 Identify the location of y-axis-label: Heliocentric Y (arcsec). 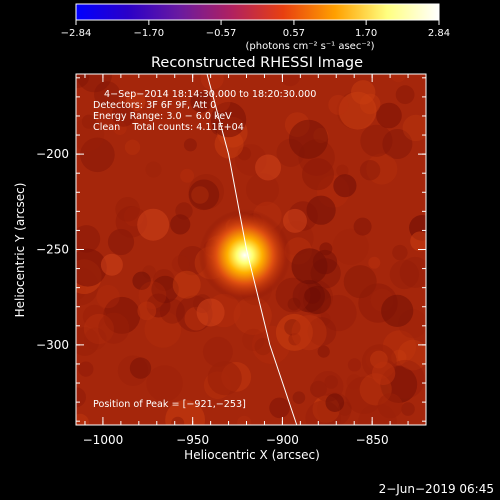
(20, 250).